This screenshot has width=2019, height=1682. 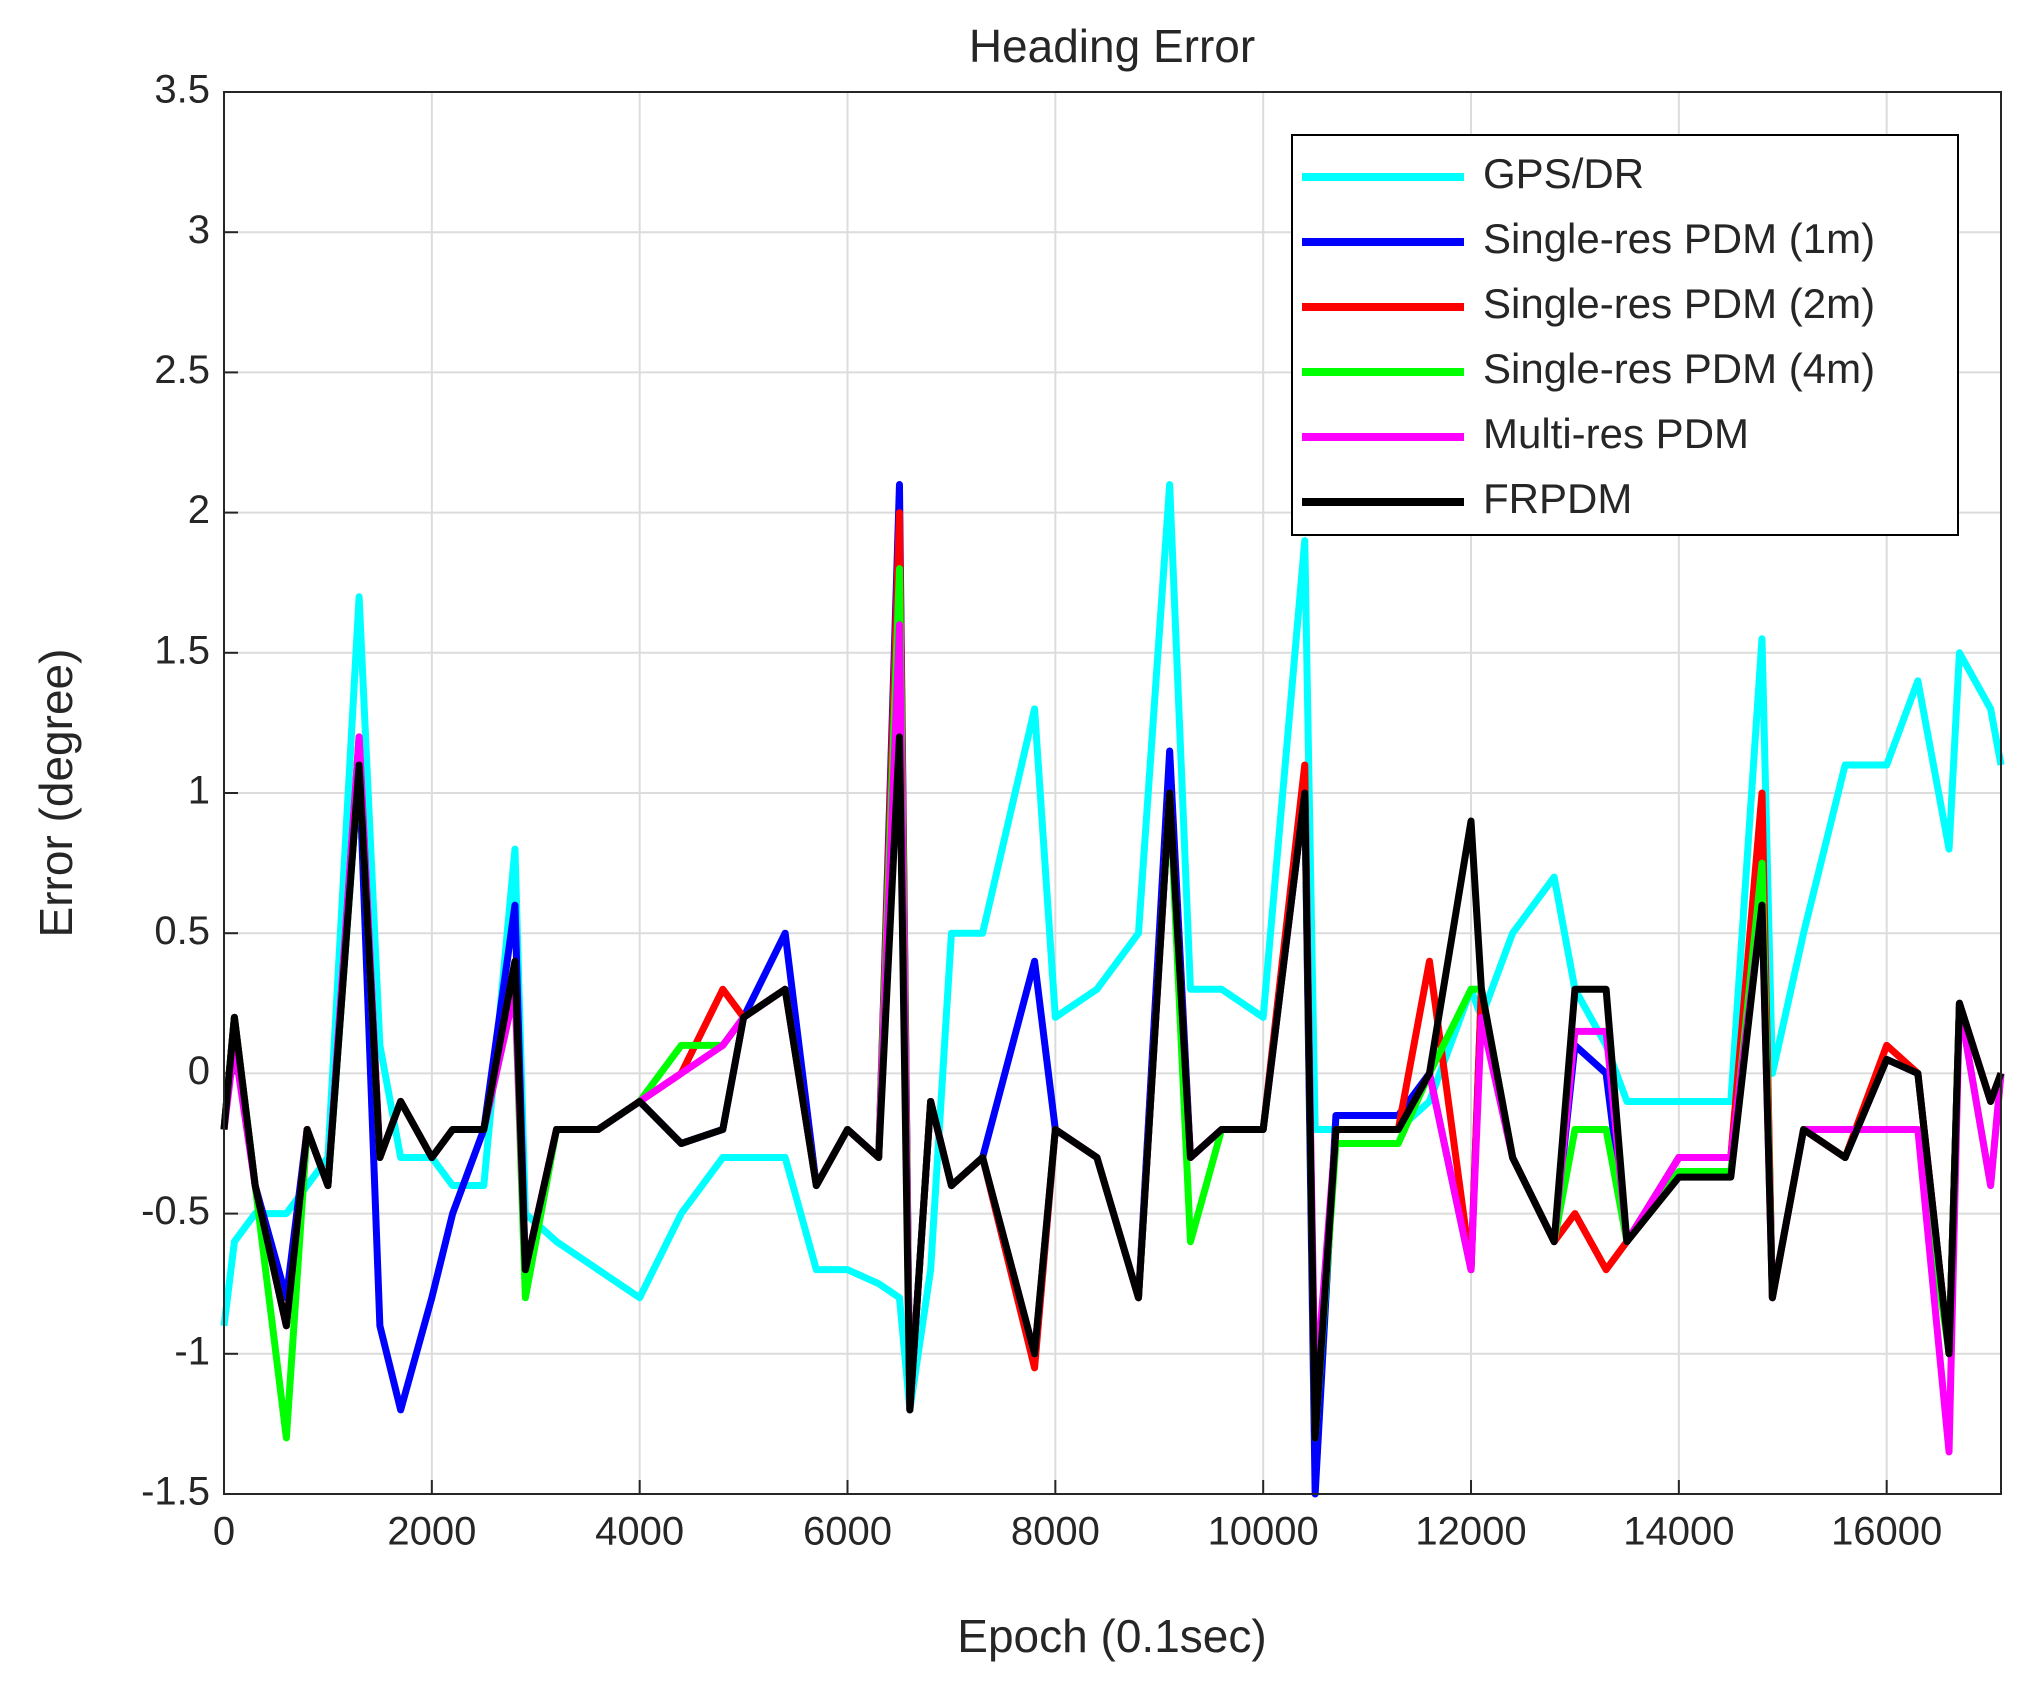 I want to click on x-tick-label: 4000, so click(x=639, y=1532).